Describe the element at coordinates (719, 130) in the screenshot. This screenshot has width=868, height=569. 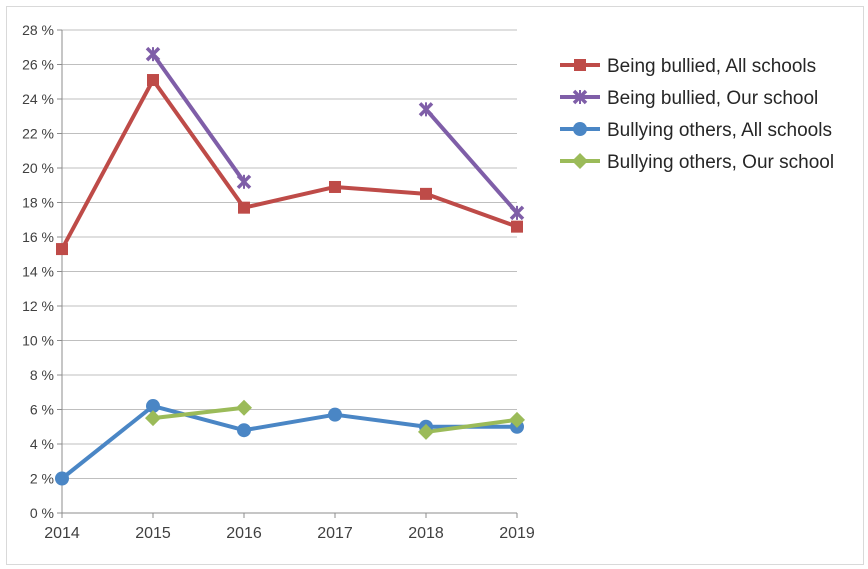
I see `legend-label: Bullying others, All schools` at that location.